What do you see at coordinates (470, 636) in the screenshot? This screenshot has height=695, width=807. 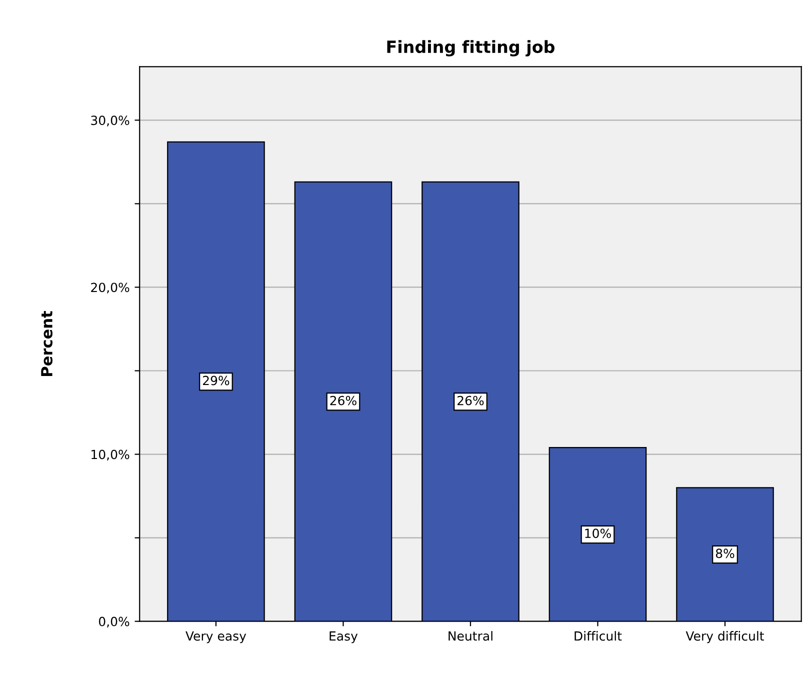 I see `x-tick-label: Neutral` at bounding box center [470, 636].